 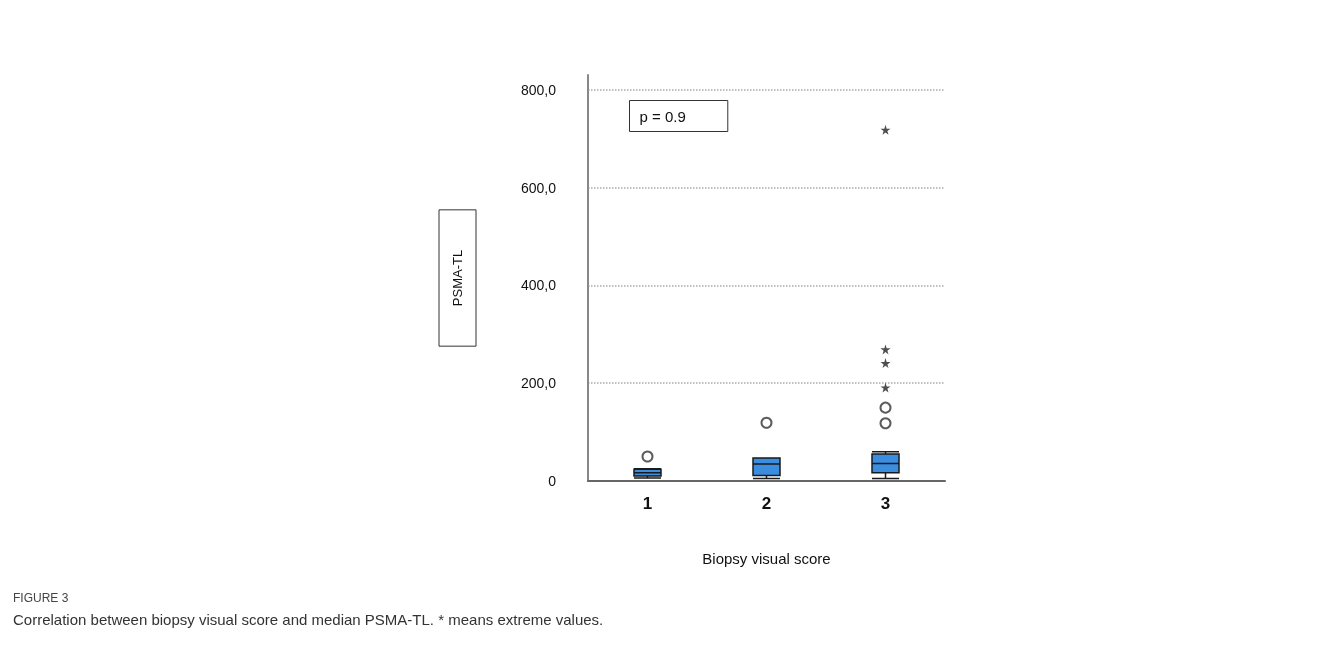 I want to click on y-tick-label: 200,0, so click(x=538, y=383).